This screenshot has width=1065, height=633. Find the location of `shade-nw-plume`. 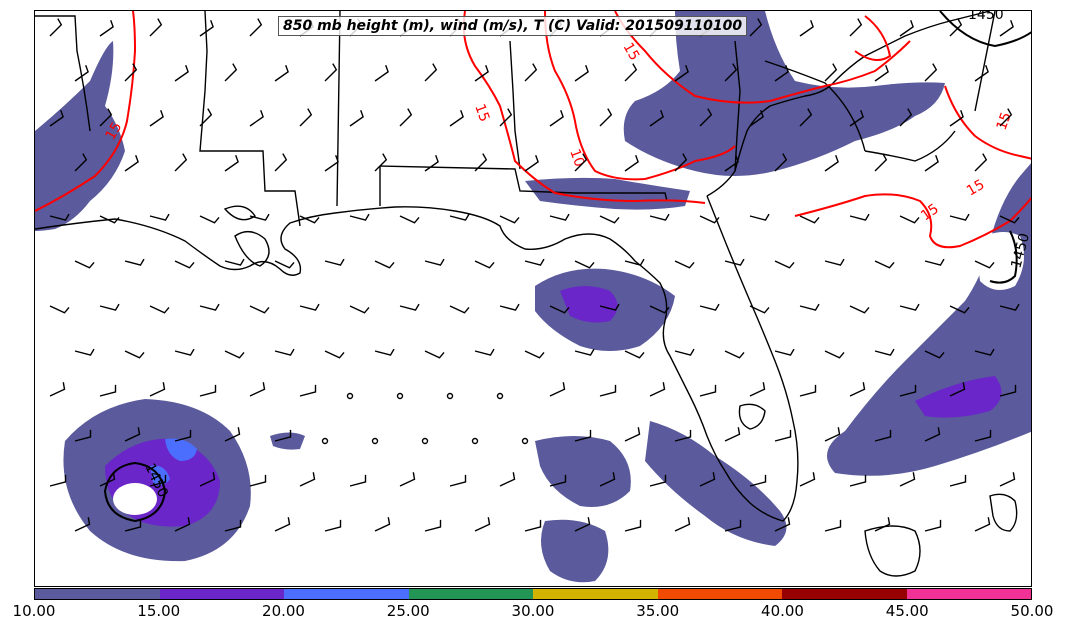

shade-nw-plume is located at coordinates (80, 136).